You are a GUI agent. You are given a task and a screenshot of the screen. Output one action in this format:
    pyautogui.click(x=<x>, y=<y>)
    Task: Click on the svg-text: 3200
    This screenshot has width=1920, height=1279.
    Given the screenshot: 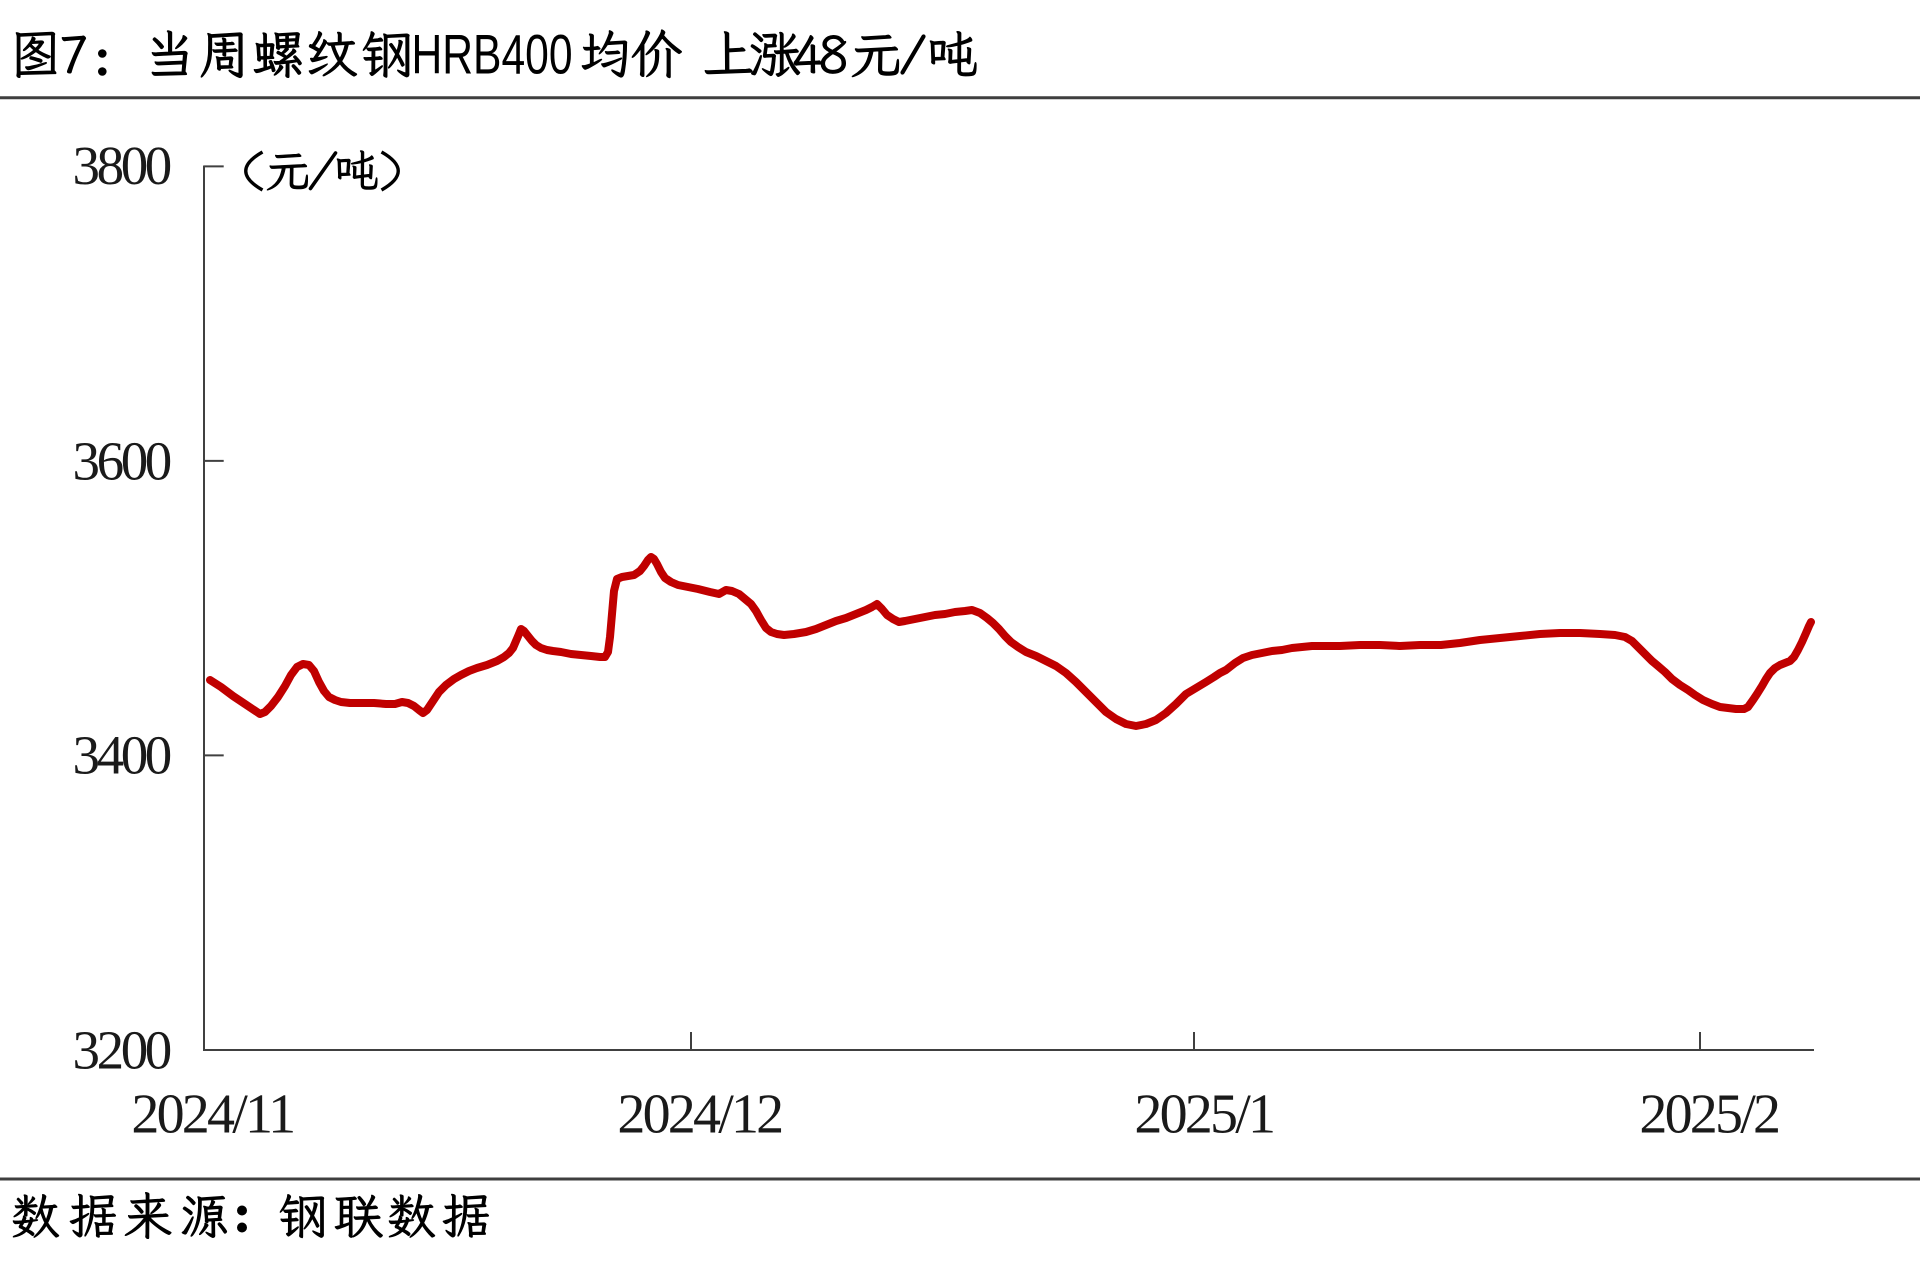 What is the action you would take?
    pyautogui.click(x=122, y=1050)
    